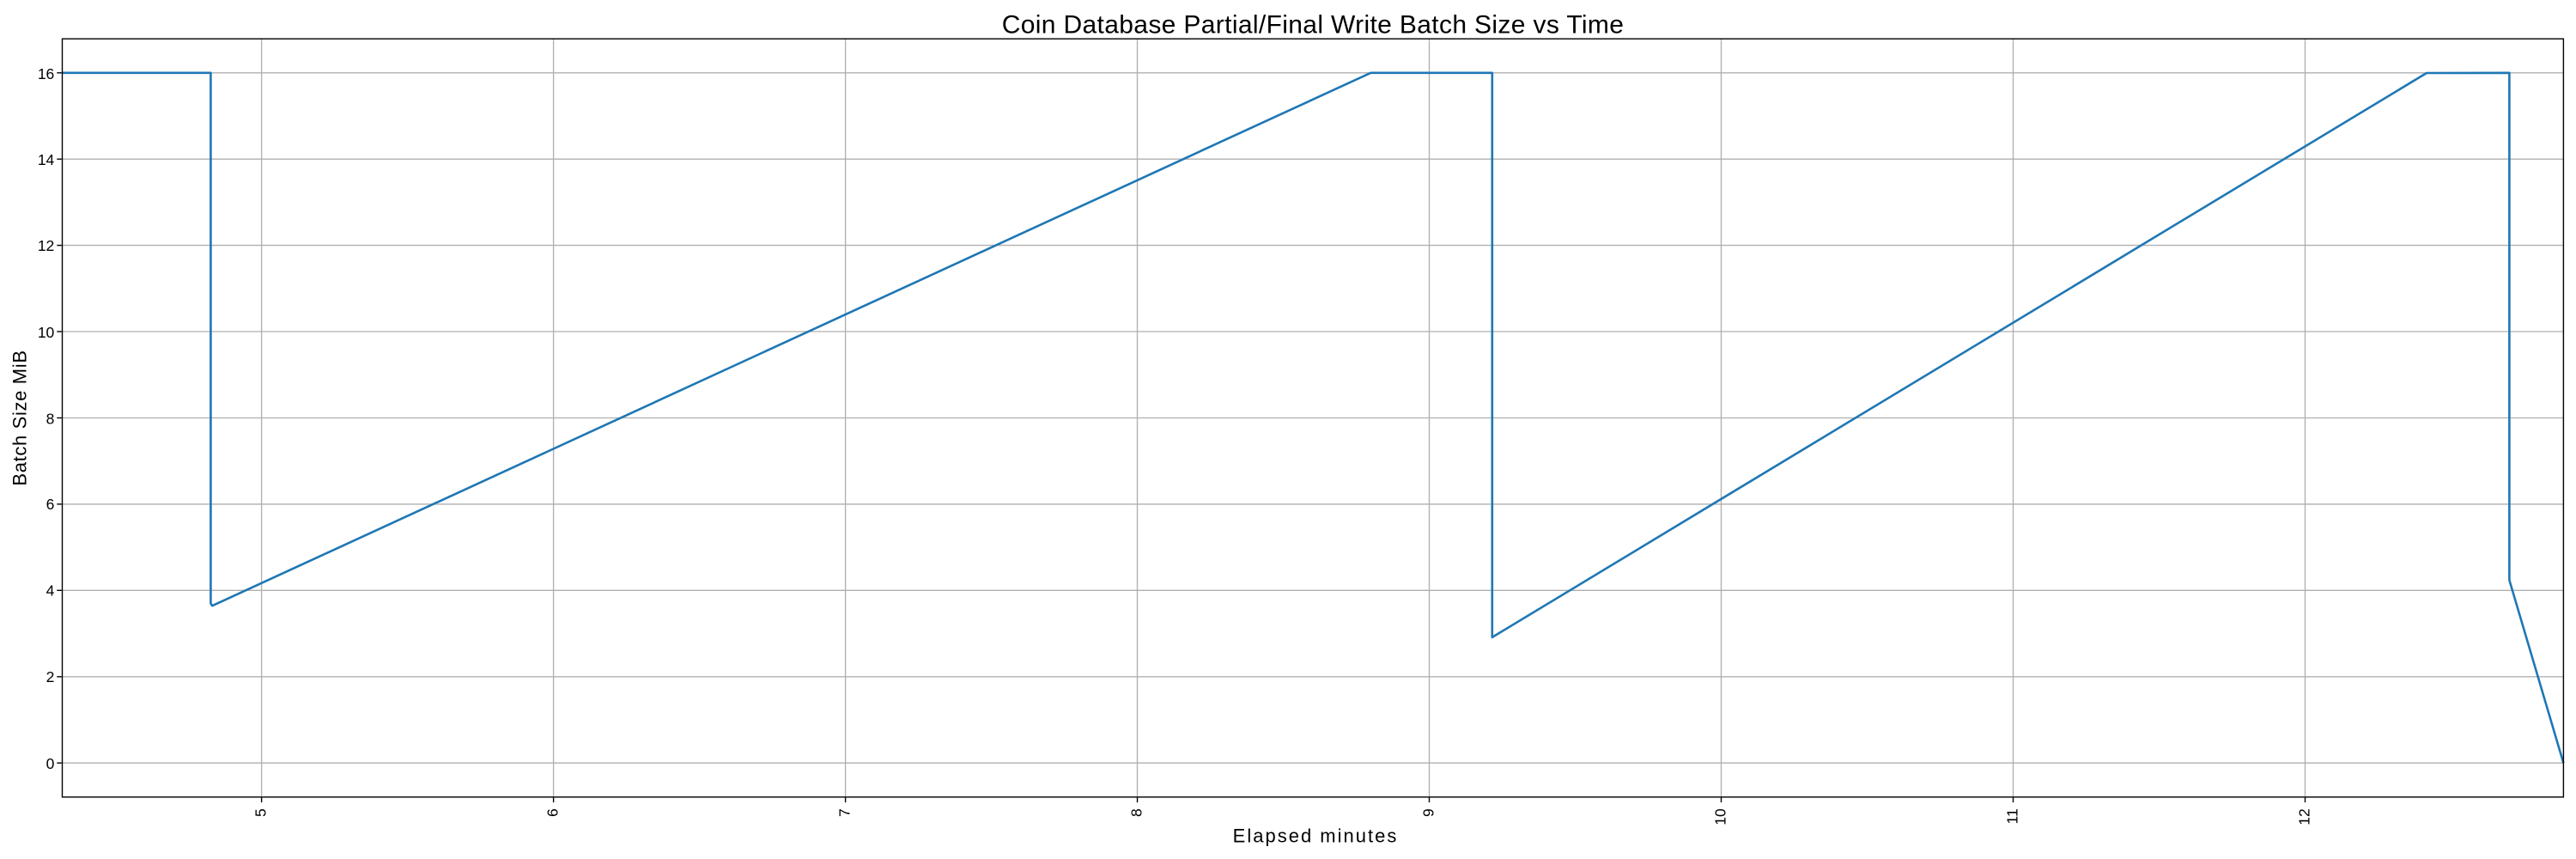  I want to click on svg-text: 9, so click(1429, 812).